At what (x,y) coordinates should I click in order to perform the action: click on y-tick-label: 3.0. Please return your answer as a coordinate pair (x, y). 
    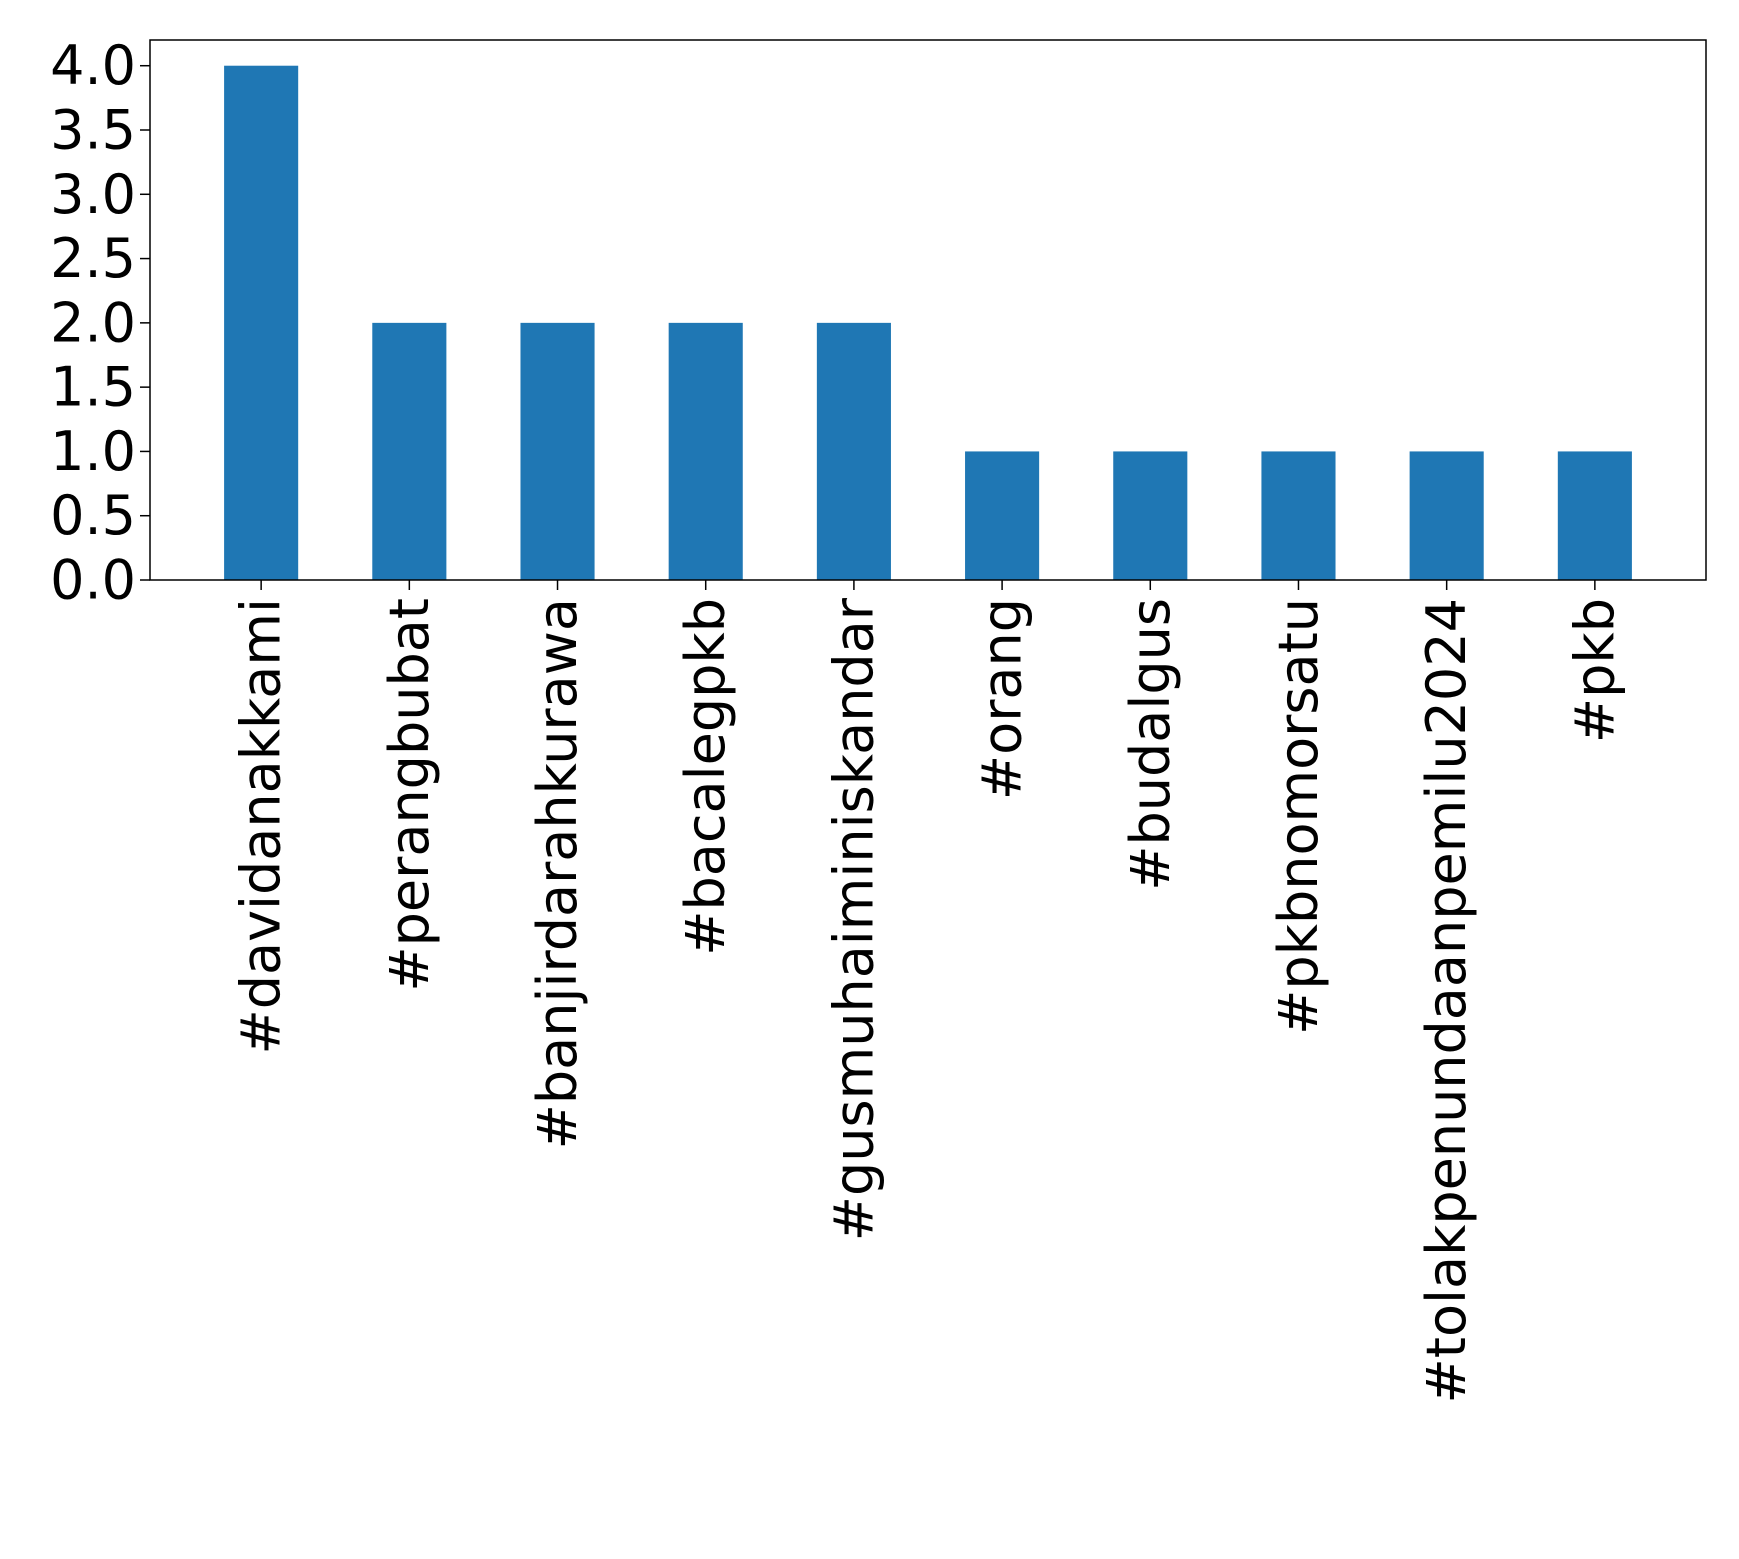
    Looking at the image, I should click on (93, 194).